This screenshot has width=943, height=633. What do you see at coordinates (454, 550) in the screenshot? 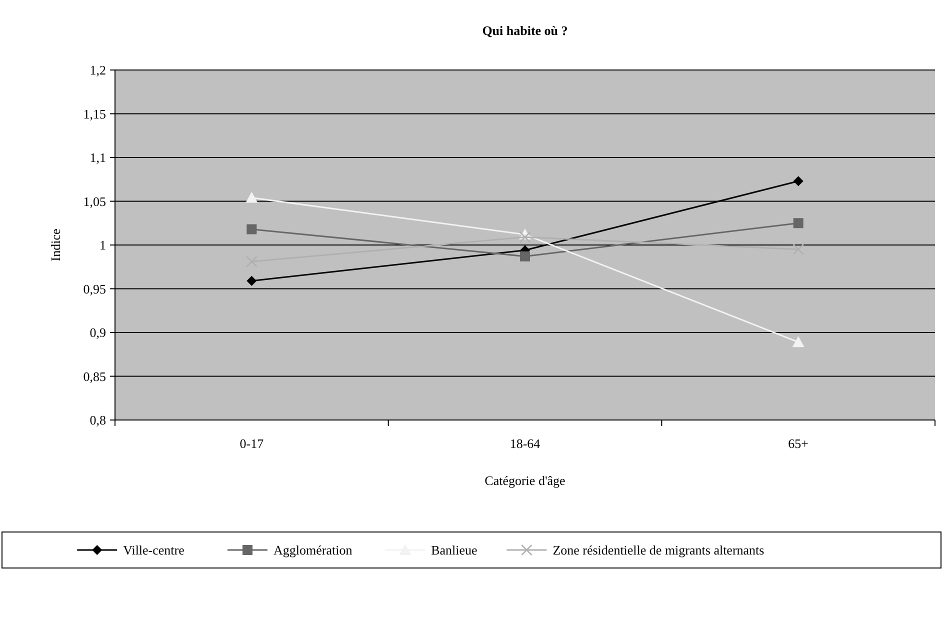
I see `legend-label: Banlieue` at bounding box center [454, 550].